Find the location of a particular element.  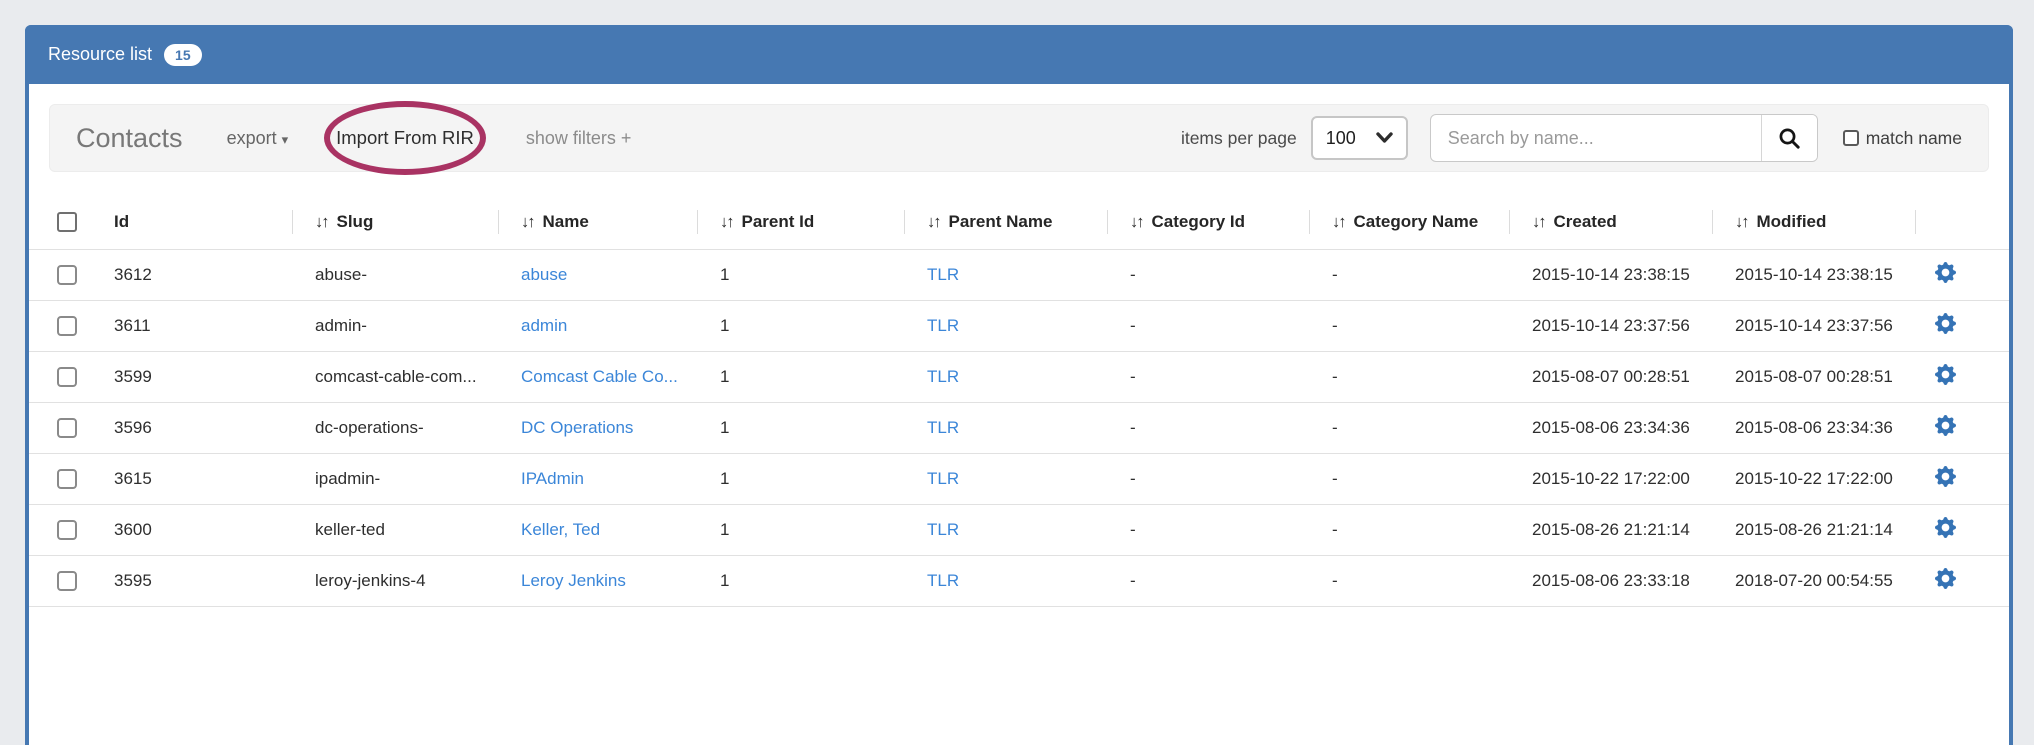

import-from-rir-wrap: Import From RIR is located at coordinates (404, 138).